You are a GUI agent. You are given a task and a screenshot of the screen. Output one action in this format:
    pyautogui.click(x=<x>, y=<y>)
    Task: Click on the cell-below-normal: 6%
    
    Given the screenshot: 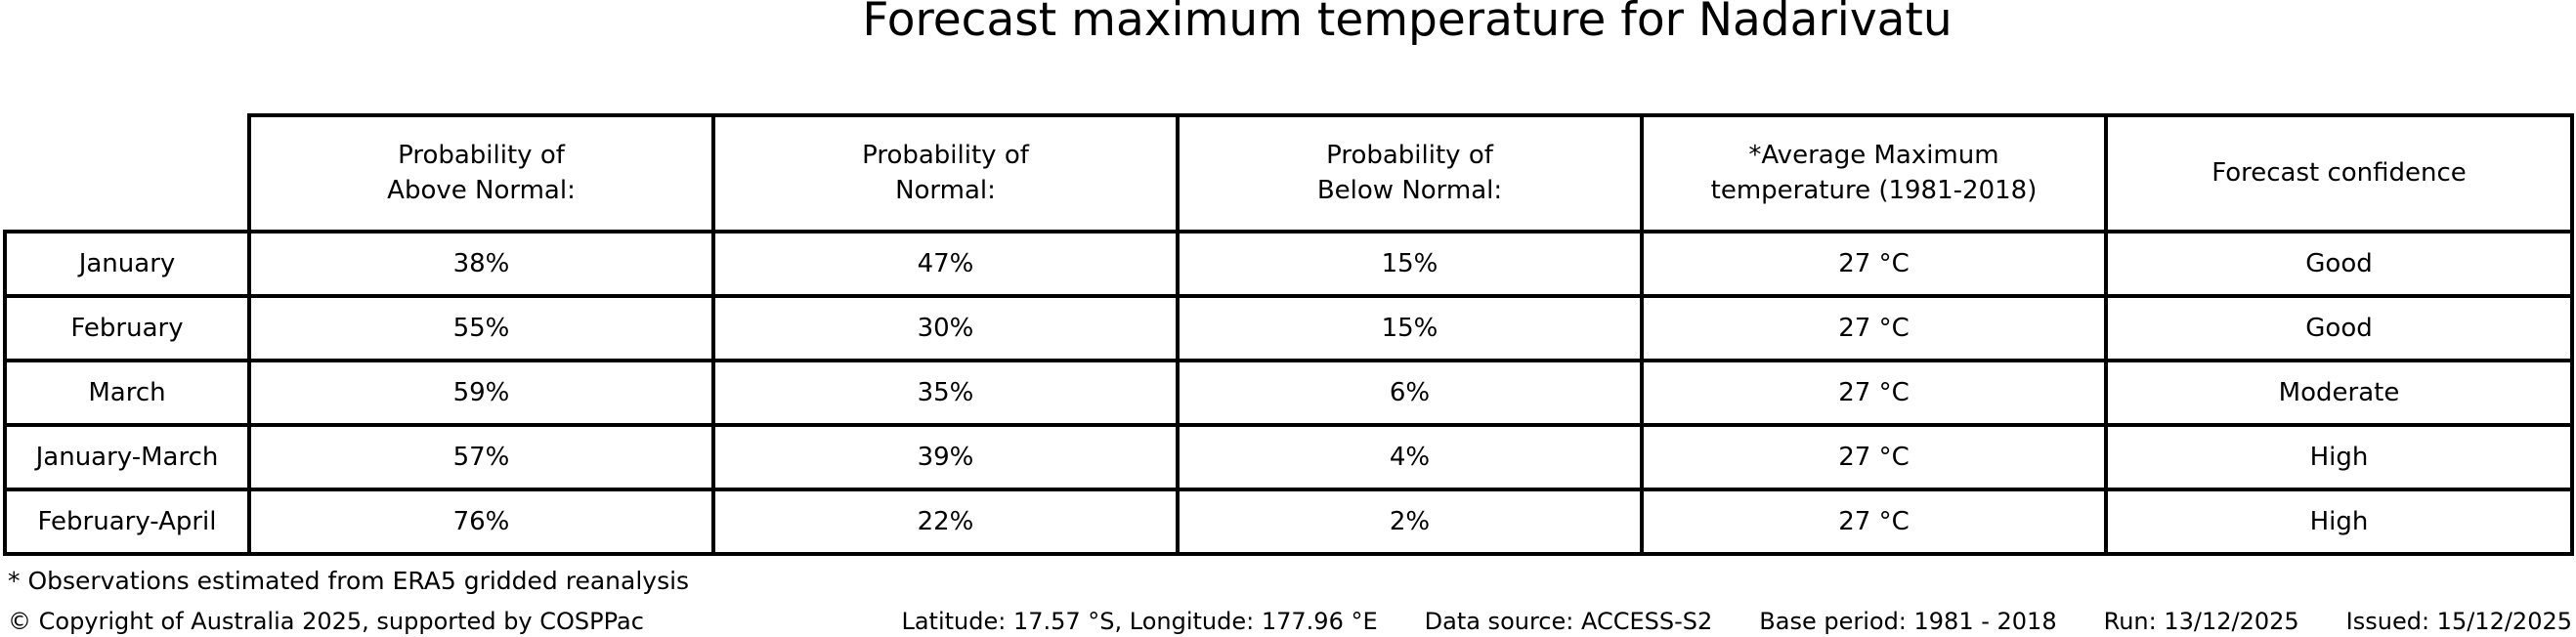 What is the action you would take?
    pyautogui.click(x=1410, y=393)
    